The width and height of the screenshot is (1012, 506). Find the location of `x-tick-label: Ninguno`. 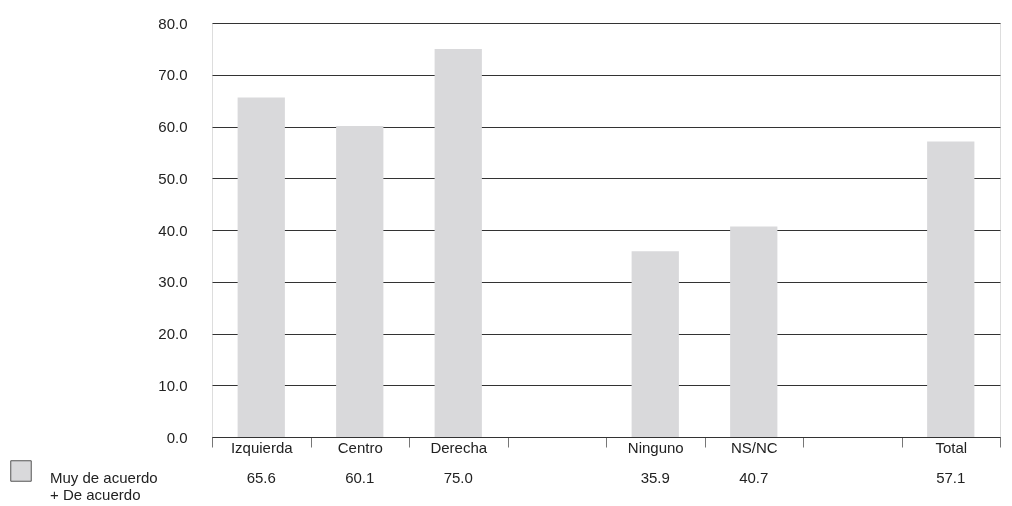

x-tick-label: Ninguno is located at coordinates (655, 447).